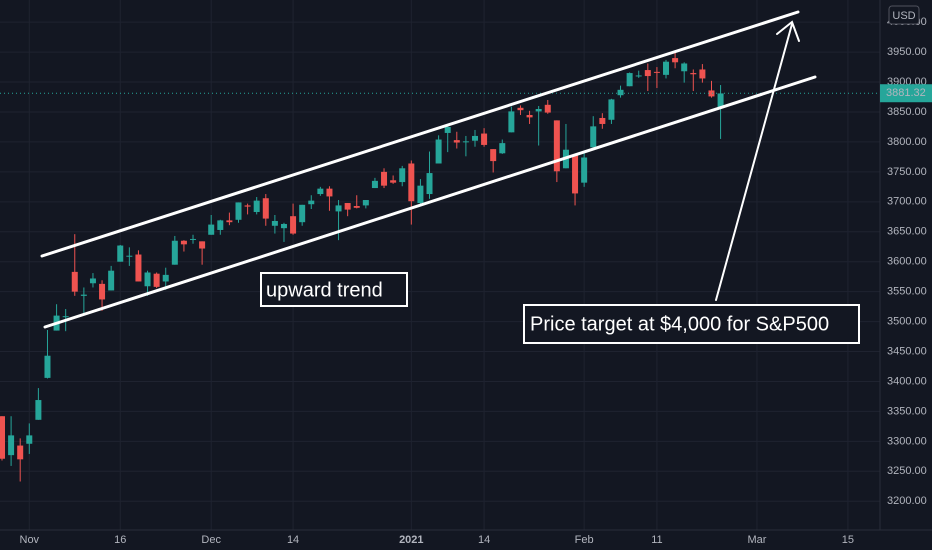 Image resolution: width=932 pixels, height=550 pixels. Describe the element at coordinates (584, 540) in the screenshot. I see `x-tick-label: Feb` at that location.